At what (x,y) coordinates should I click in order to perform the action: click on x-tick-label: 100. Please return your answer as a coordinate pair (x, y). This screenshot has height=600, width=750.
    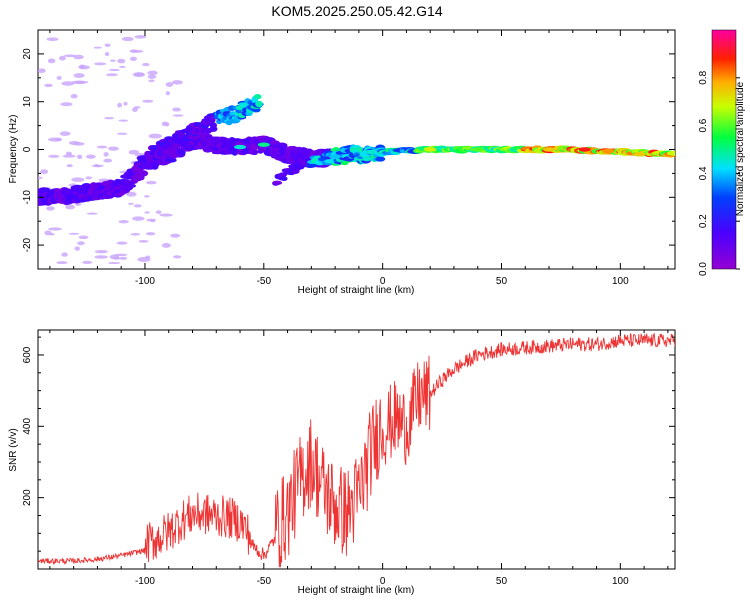
    Looking at the image, I should click on (620, 281).